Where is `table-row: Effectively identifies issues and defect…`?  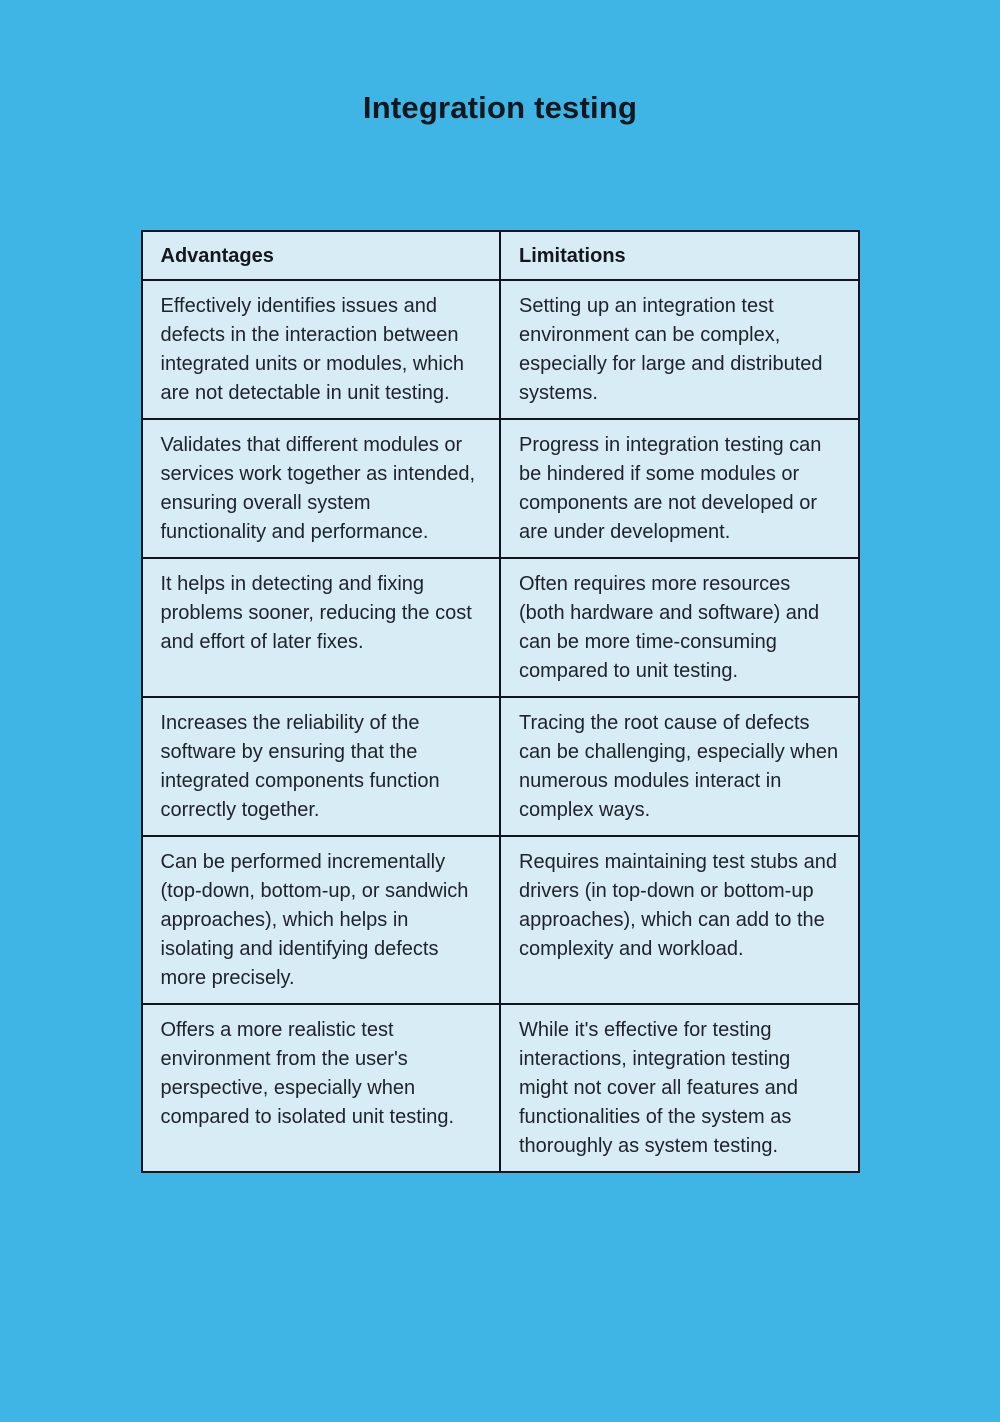
table-row: Effectively identifies issues and defect… is located at coordinates (500, 349).